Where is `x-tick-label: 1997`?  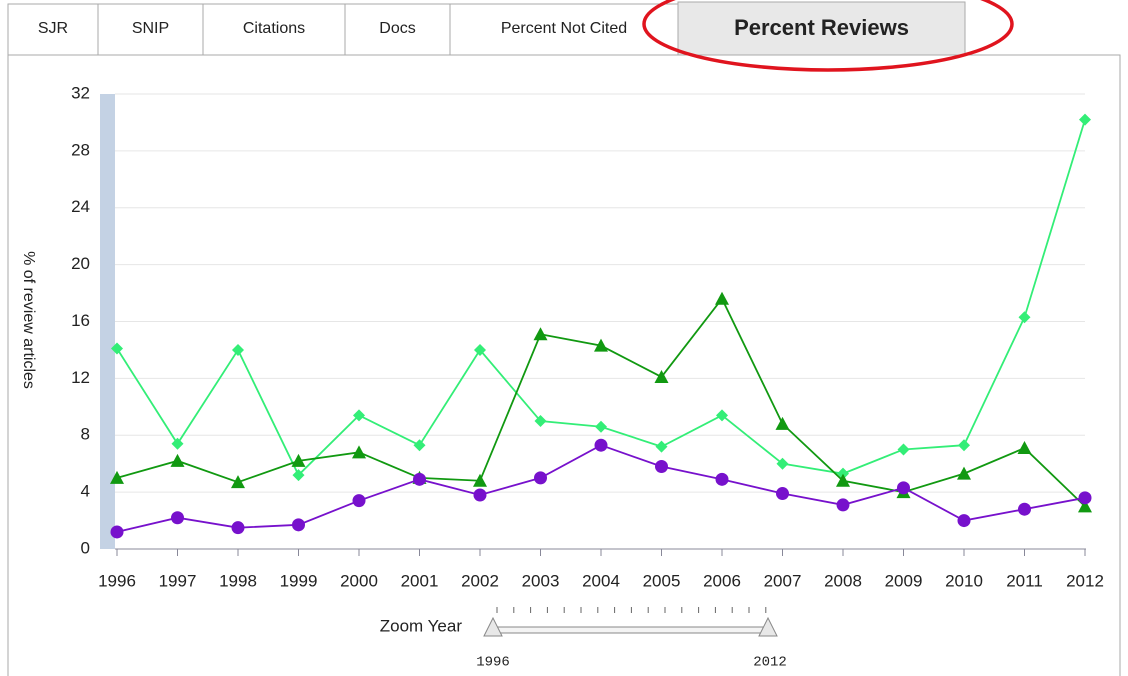
x-tick-label: 1997 is located at coordinates (178, 580).